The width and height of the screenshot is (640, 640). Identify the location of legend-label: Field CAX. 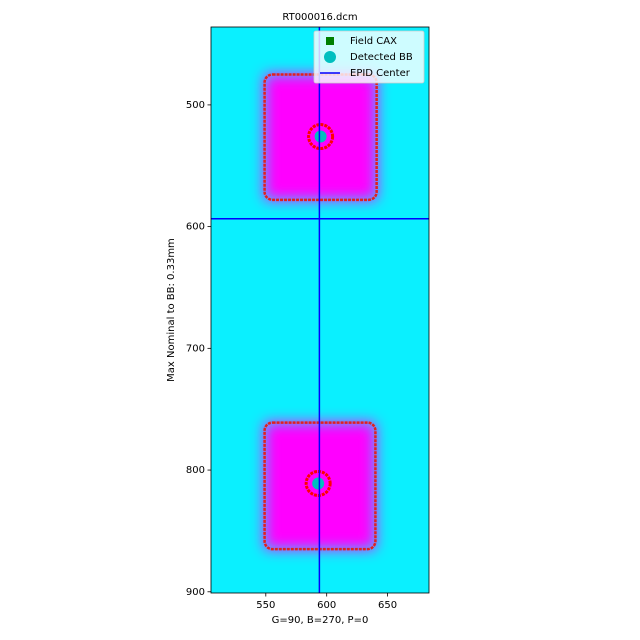
(373, 41).